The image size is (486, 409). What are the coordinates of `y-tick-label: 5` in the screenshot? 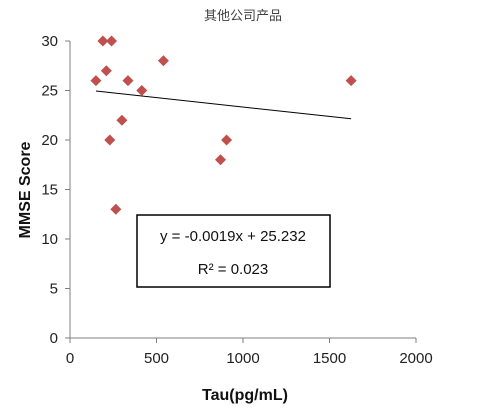 It's located at (54, 289).